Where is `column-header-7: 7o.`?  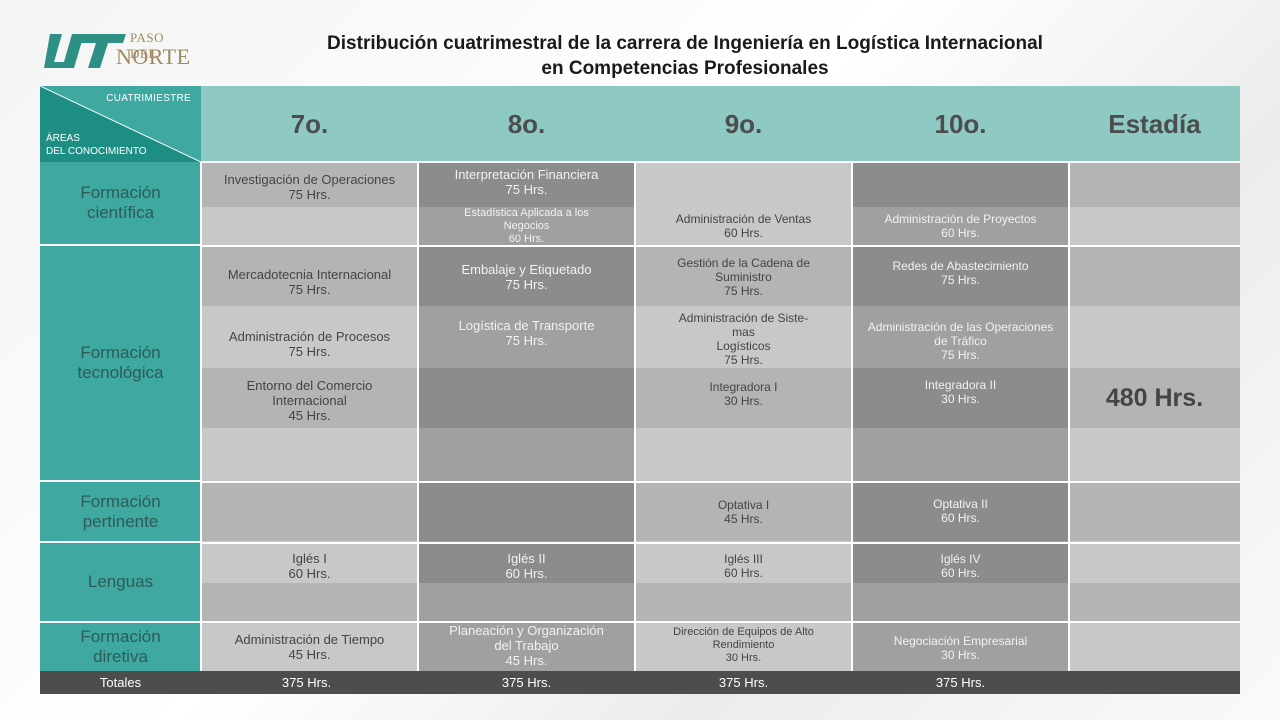
column-header-7: 7o. is located at coordinates (309, 123).